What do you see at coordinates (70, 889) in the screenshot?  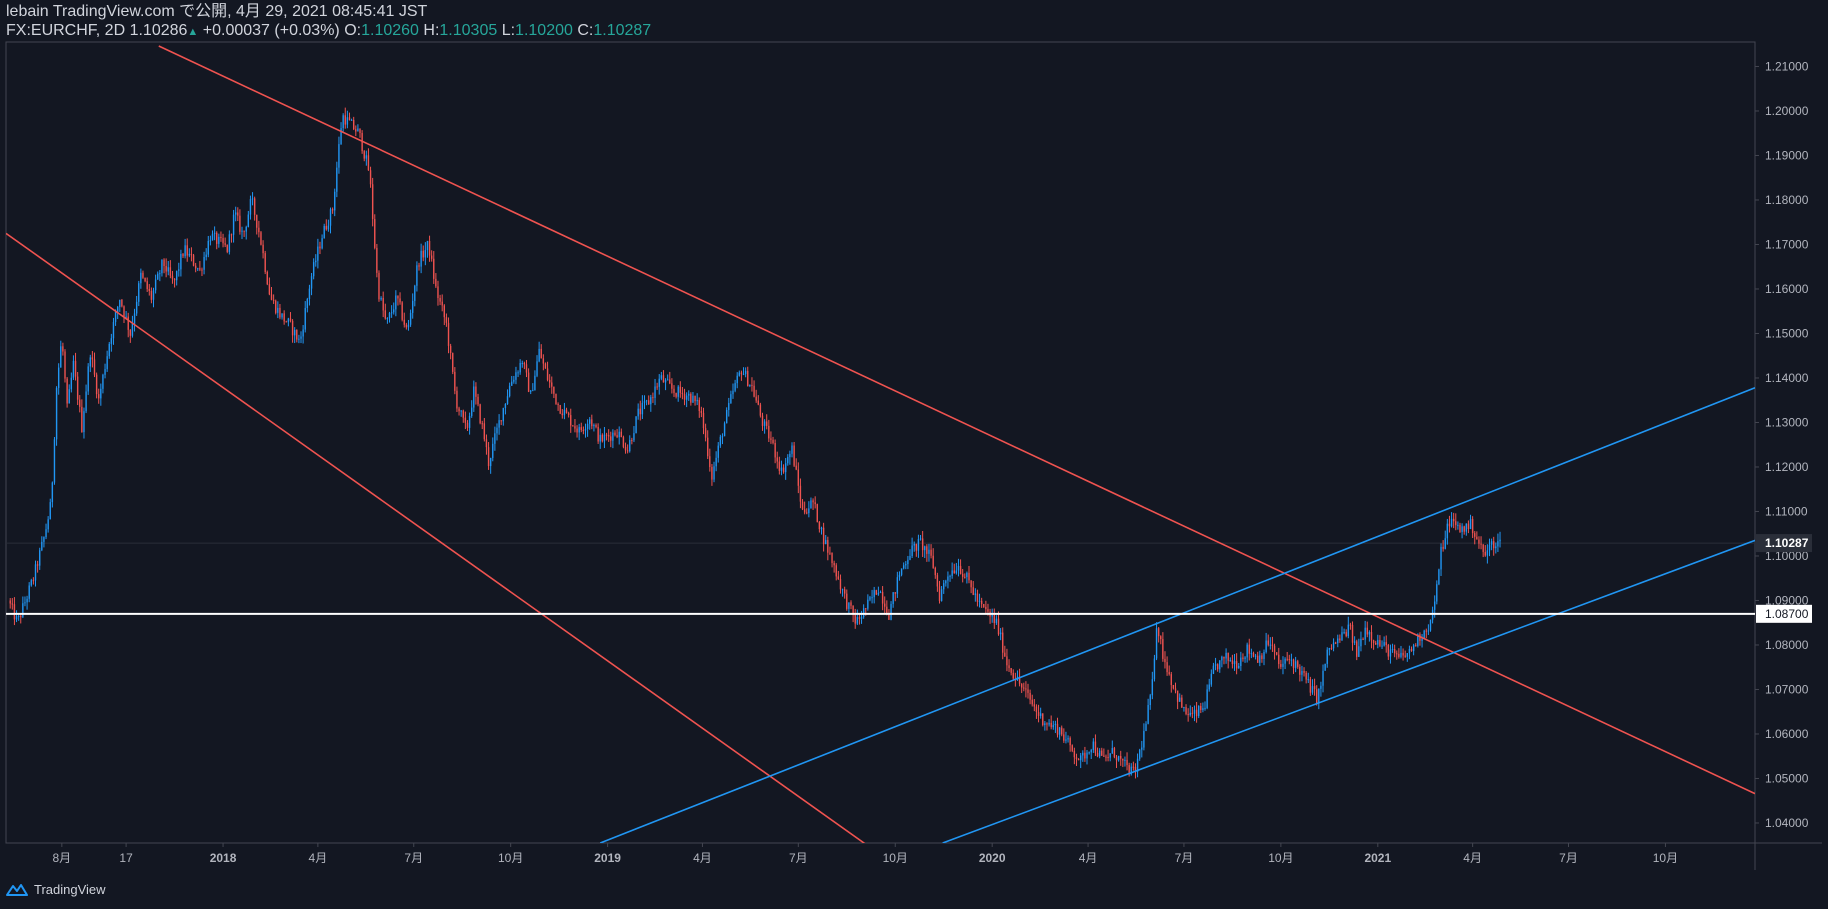 I see `footer-brand: TradingView` at bounding box center [70, 889].